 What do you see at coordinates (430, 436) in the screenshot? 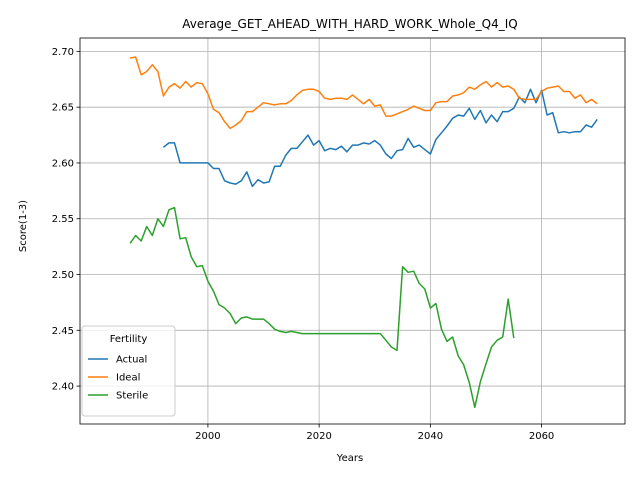
I see `x-tick-label: 2040` at bounding box center [430, 436].